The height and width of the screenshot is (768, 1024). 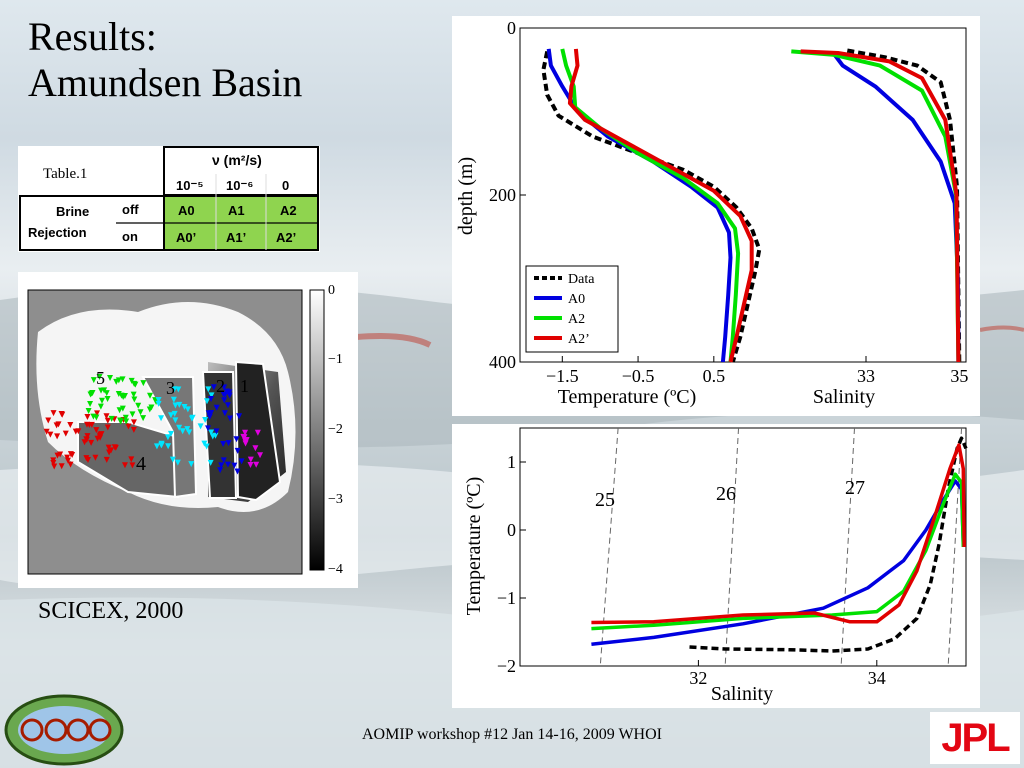 What do you see at coordinates (877, 678) in the screenshot?
I see `x-tick-label: 34` at bounding box center [877, 678].